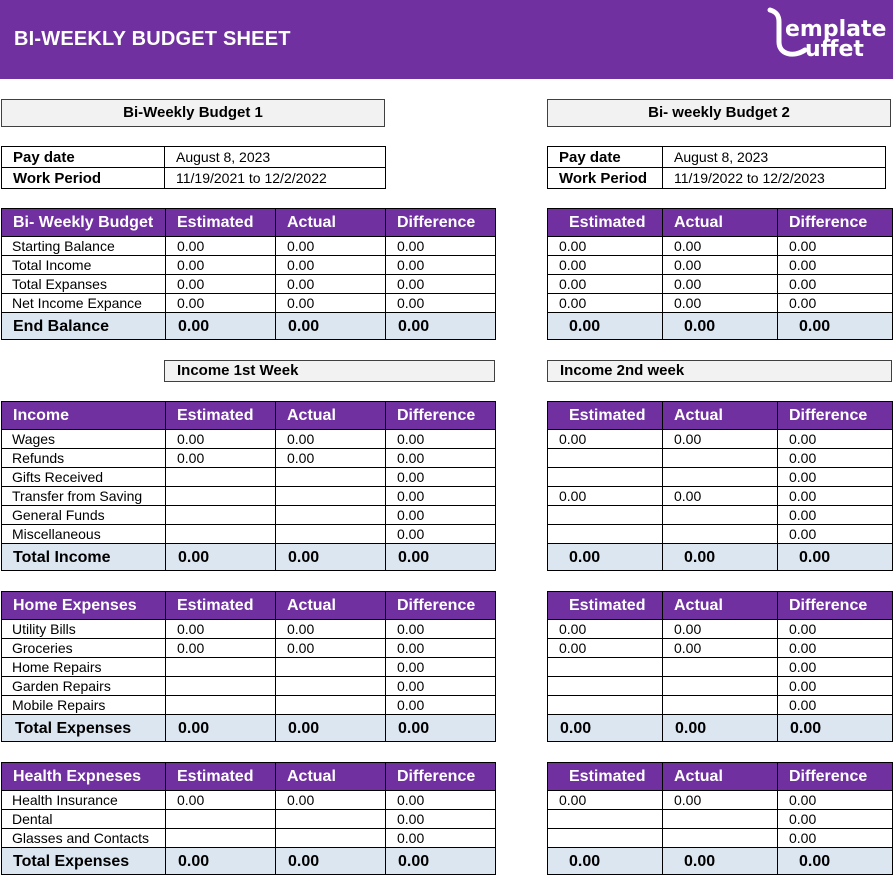  I want to click on table-row: Health Insurance 0.00 0.00 0.00, so click(248, 800).